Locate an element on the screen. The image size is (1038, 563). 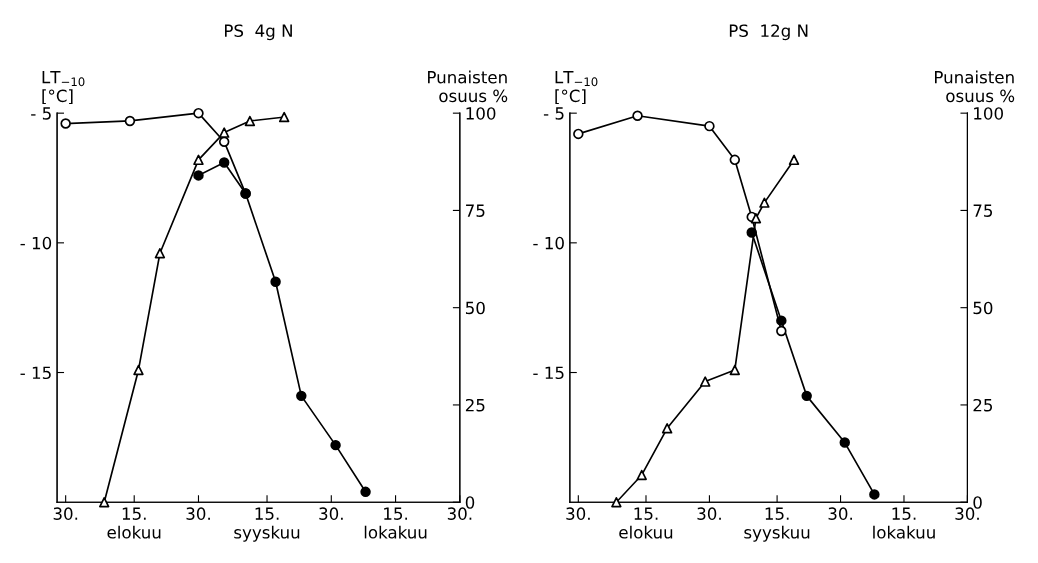
chart-title: PS 4g N is located at coordinates (258, 32).